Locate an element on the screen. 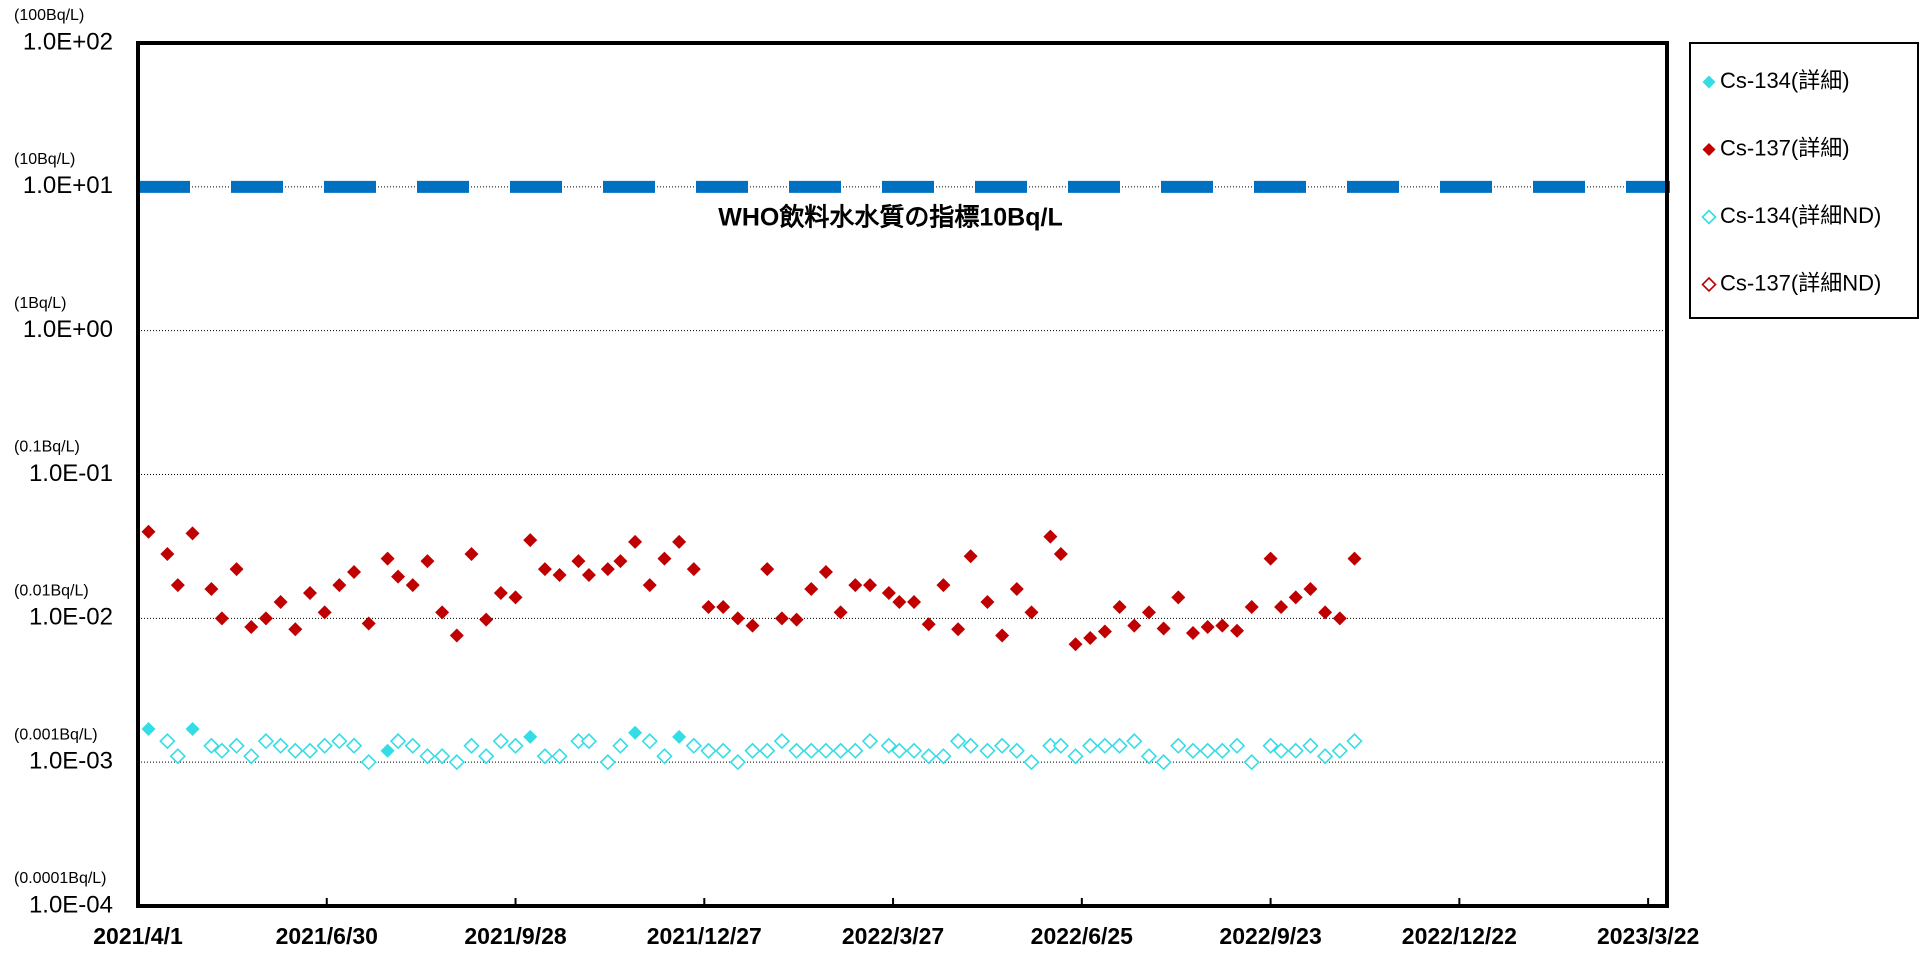 The image size is (1930, 954). x-tick-label: 2021/6/30 is located at coordinates (327, 936).